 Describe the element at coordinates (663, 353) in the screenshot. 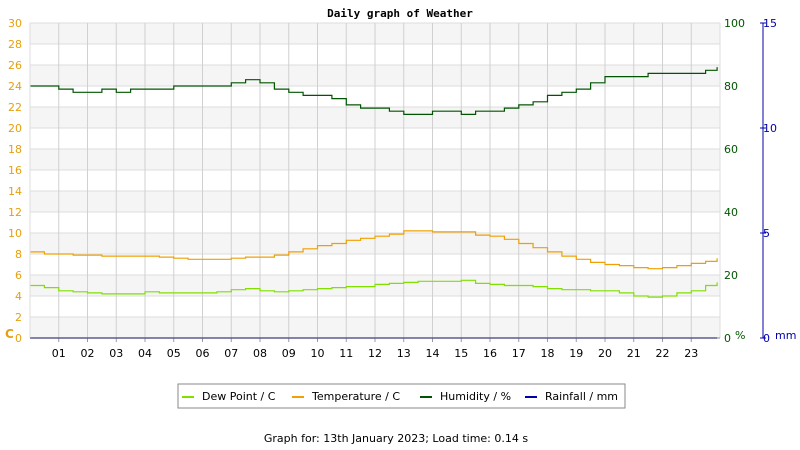

I see `x-tick-label: 22` at that location.